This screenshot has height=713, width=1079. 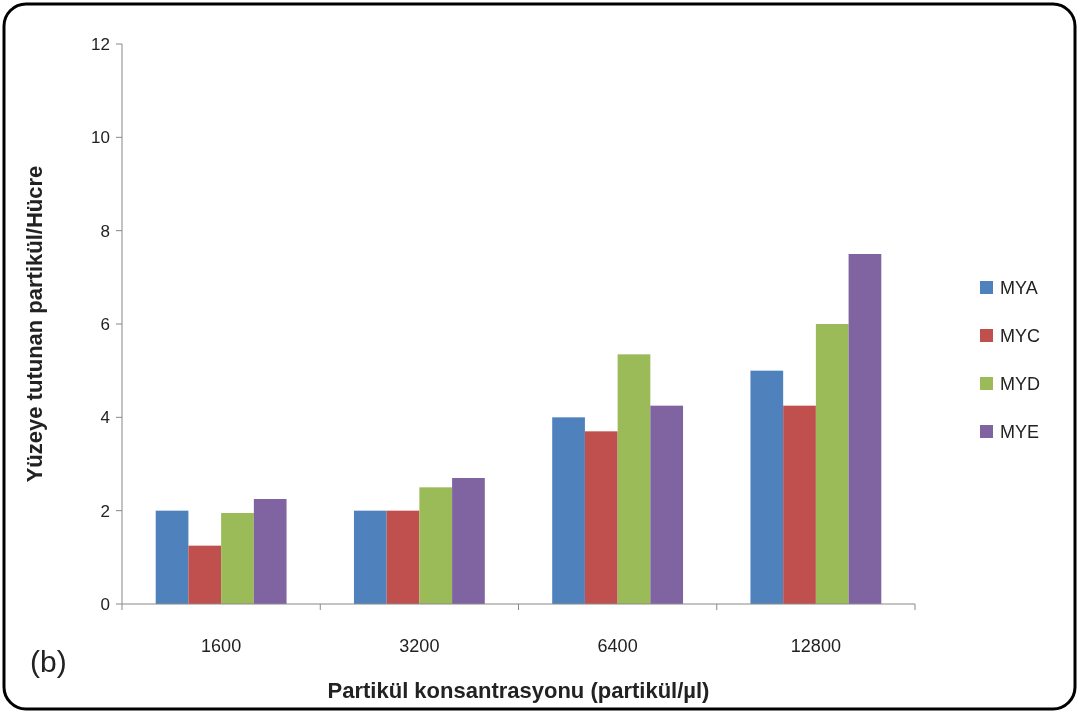 What do you see at coordinates (100, 138) in the screenshot?
I see `y-tick-label: 10` at bounding box center [100, 138].